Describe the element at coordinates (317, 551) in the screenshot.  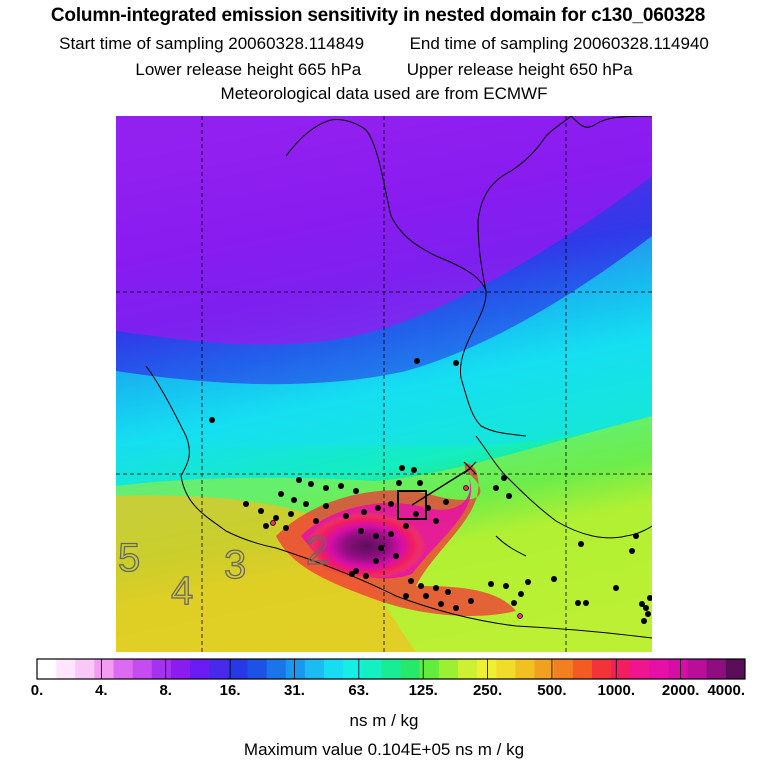
I see `day-label-2: 2` at that location.